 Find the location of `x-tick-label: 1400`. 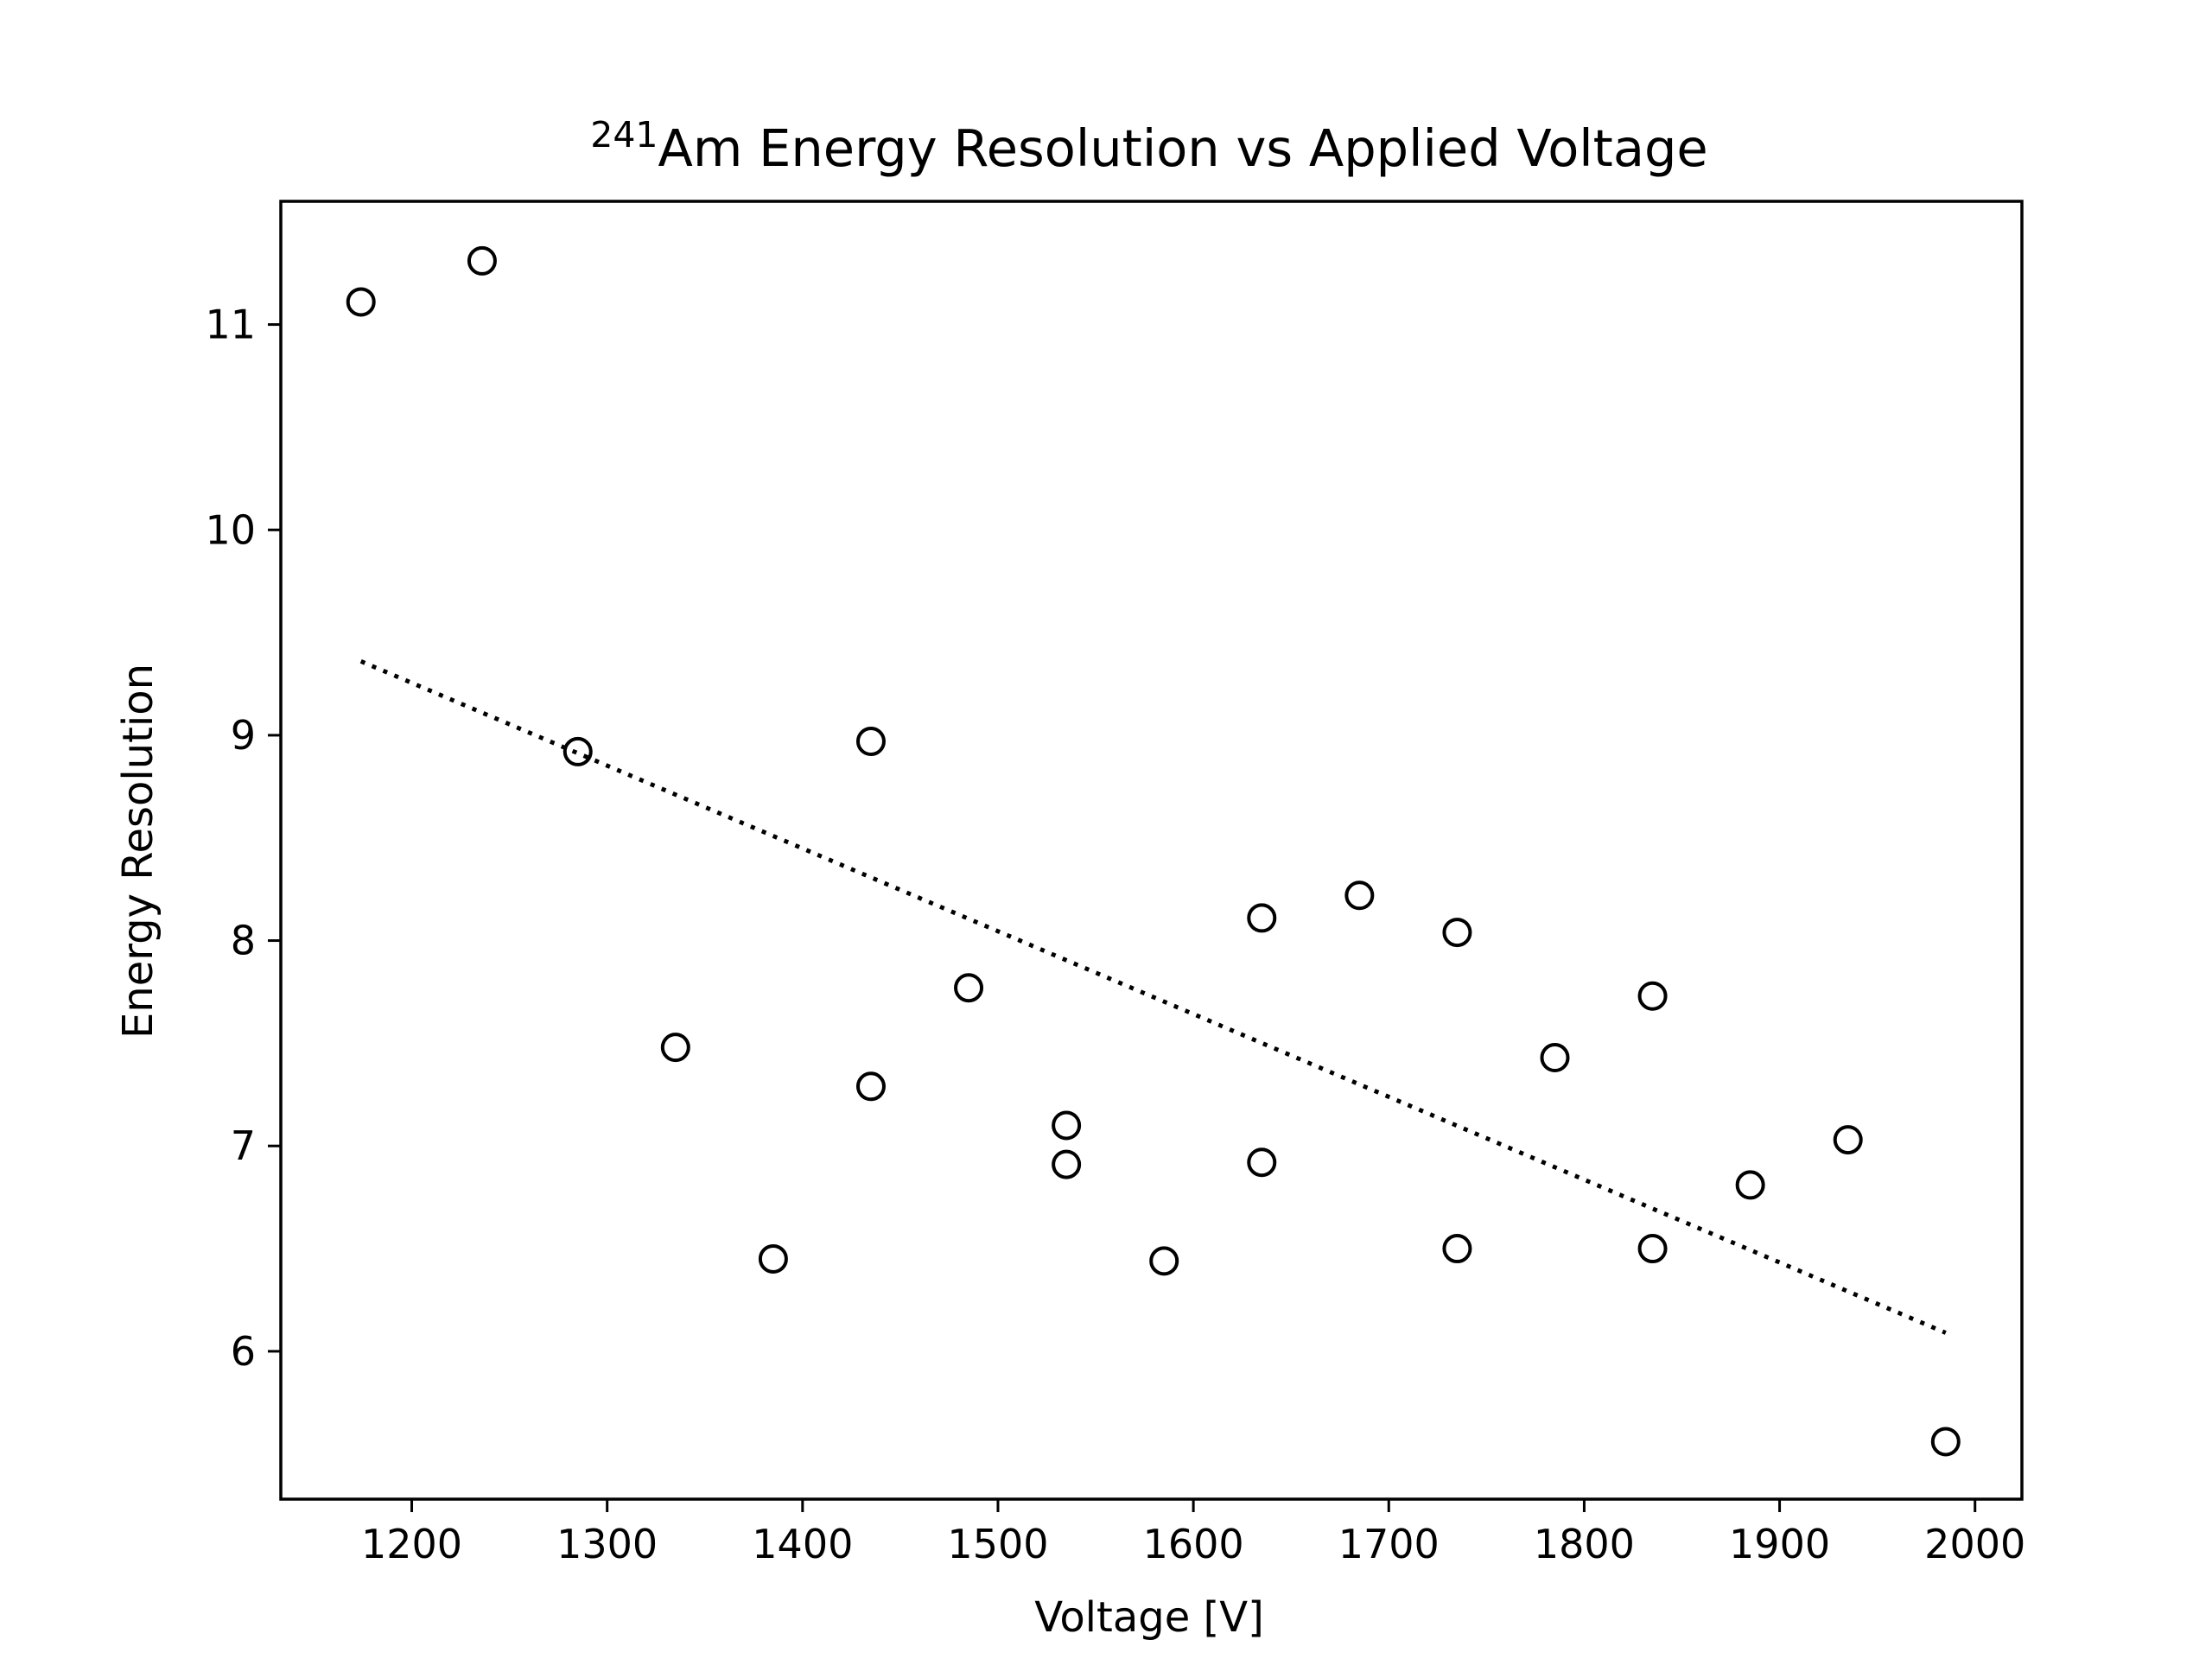

x-tick-label: 1400 is located at coordinates (802, 1544).